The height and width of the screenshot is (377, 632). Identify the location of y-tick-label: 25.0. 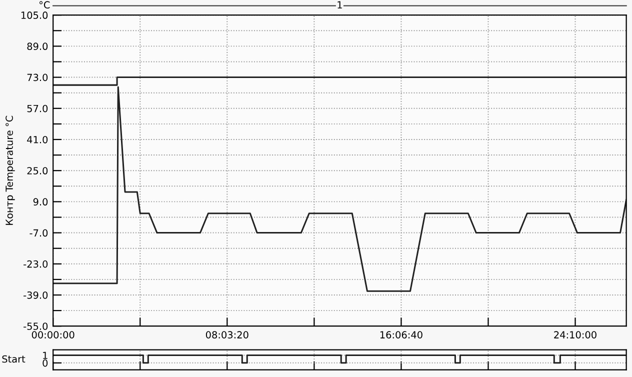
(37, 170).